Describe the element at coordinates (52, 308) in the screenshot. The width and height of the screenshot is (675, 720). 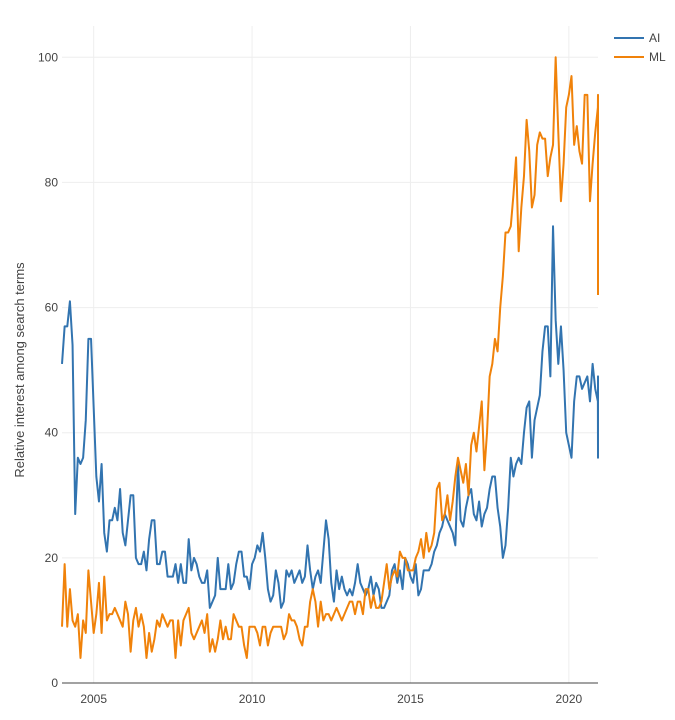
I see `y-tick-label: 60` at that location.